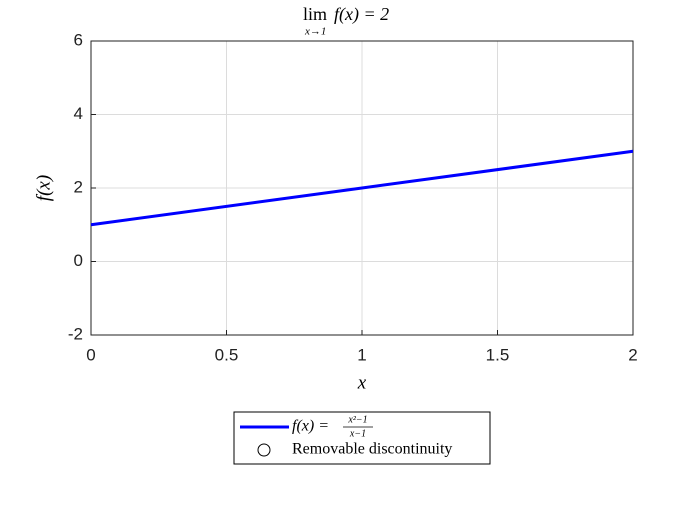 This screenshot has width=700, height=525. Describe the element at coordinates (264, 450) in the screenshot. I see `legend-marker` at that location.